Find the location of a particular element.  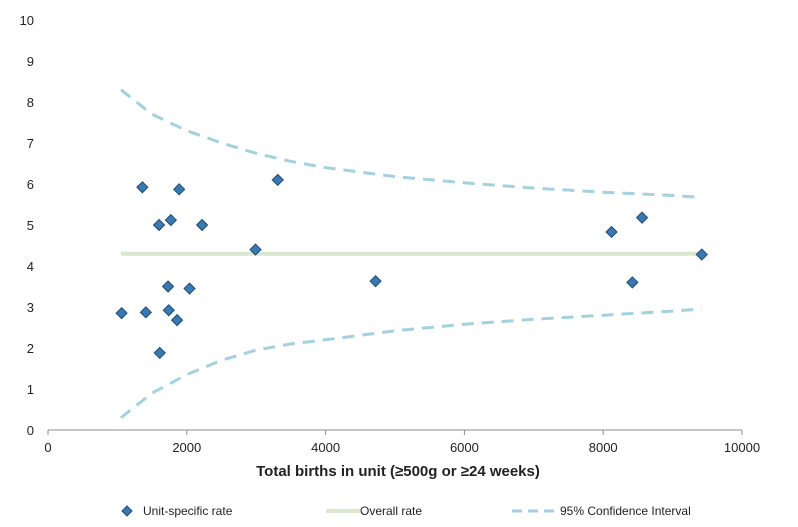

y-tick-label: 1 is located at coordinates (30, 389).